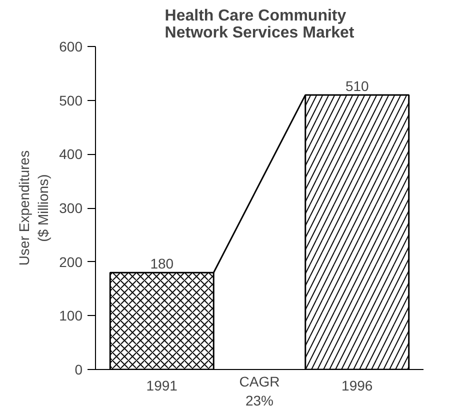 This screenshot has width=475, height=413. What do you see at coordinates (71, 46) in the screenshot?
I see `y-tick-label: 600` at bounding box center [71, 46].